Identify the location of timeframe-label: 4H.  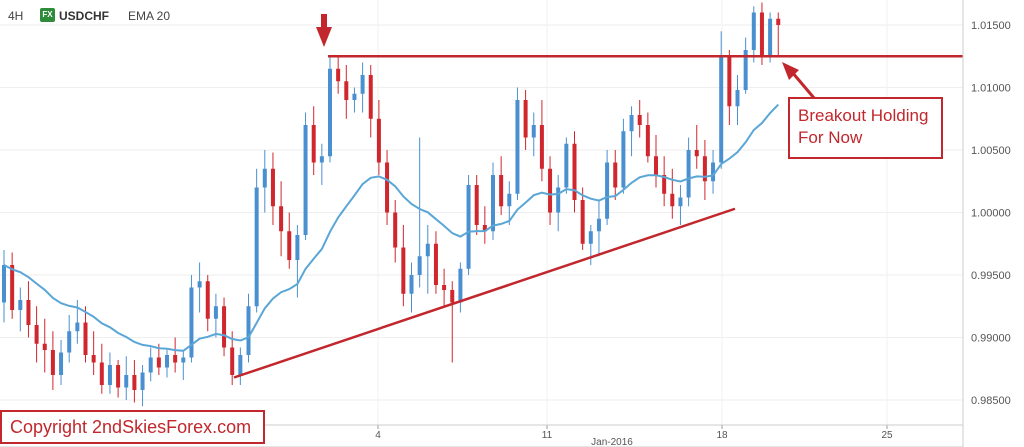
(16, 16).